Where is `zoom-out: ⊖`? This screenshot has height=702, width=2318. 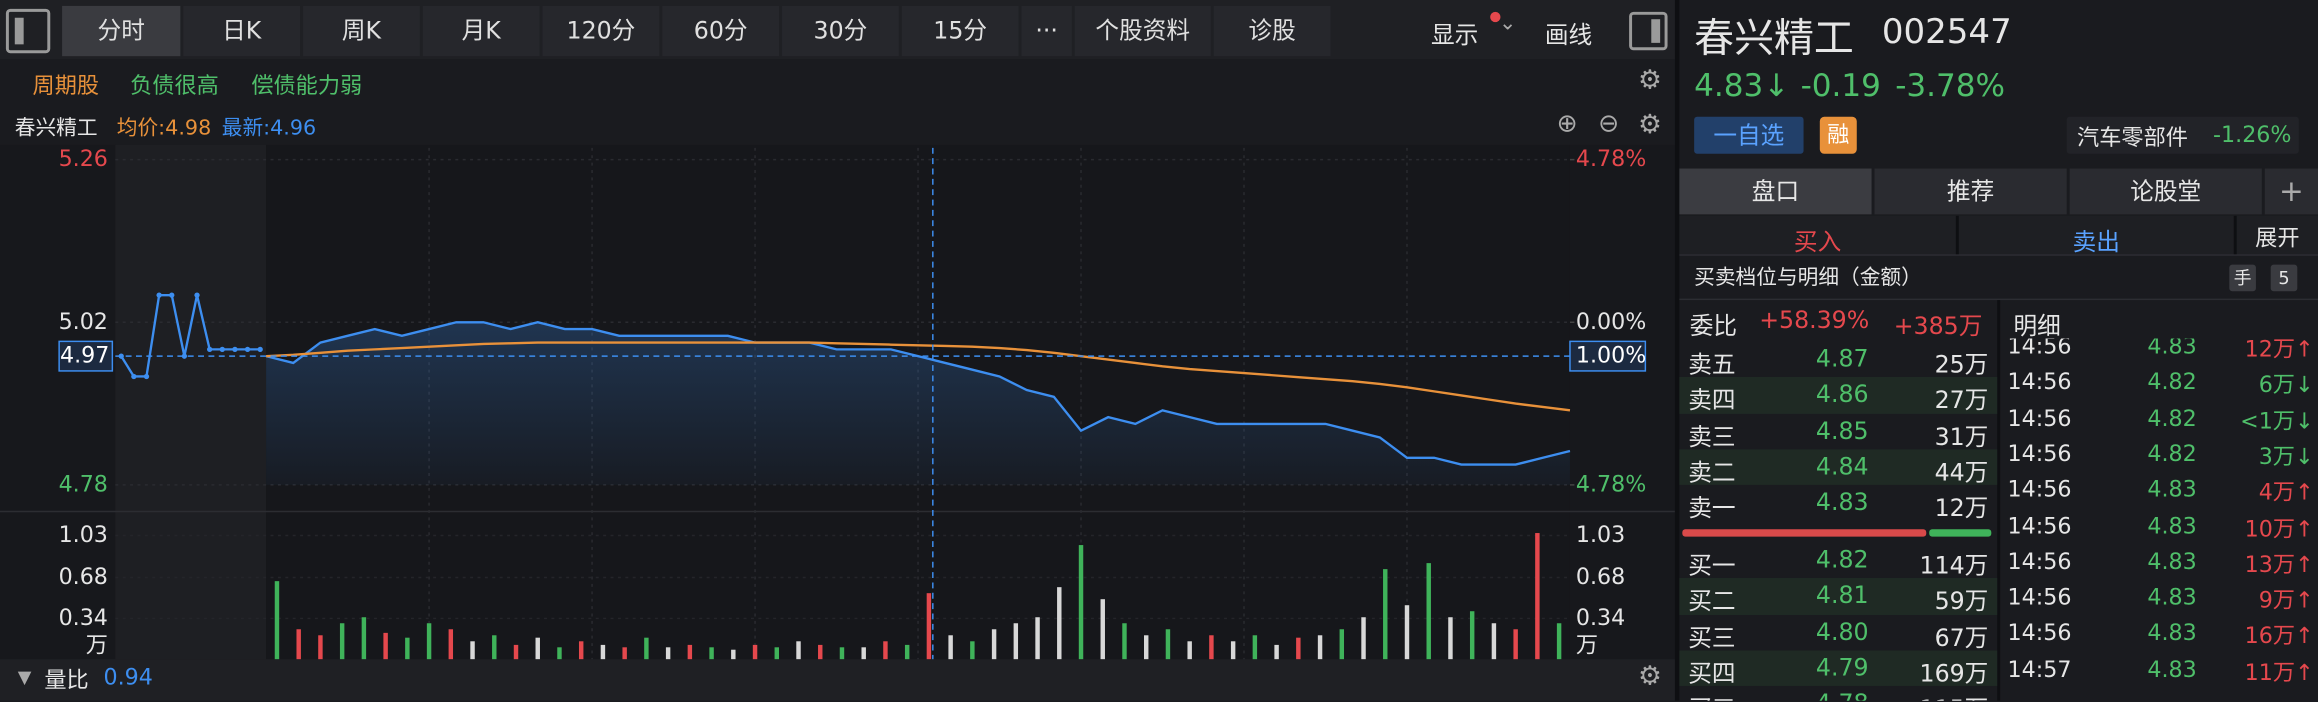 zoom-out: ⊖ is located at coordinates (1609, 124).